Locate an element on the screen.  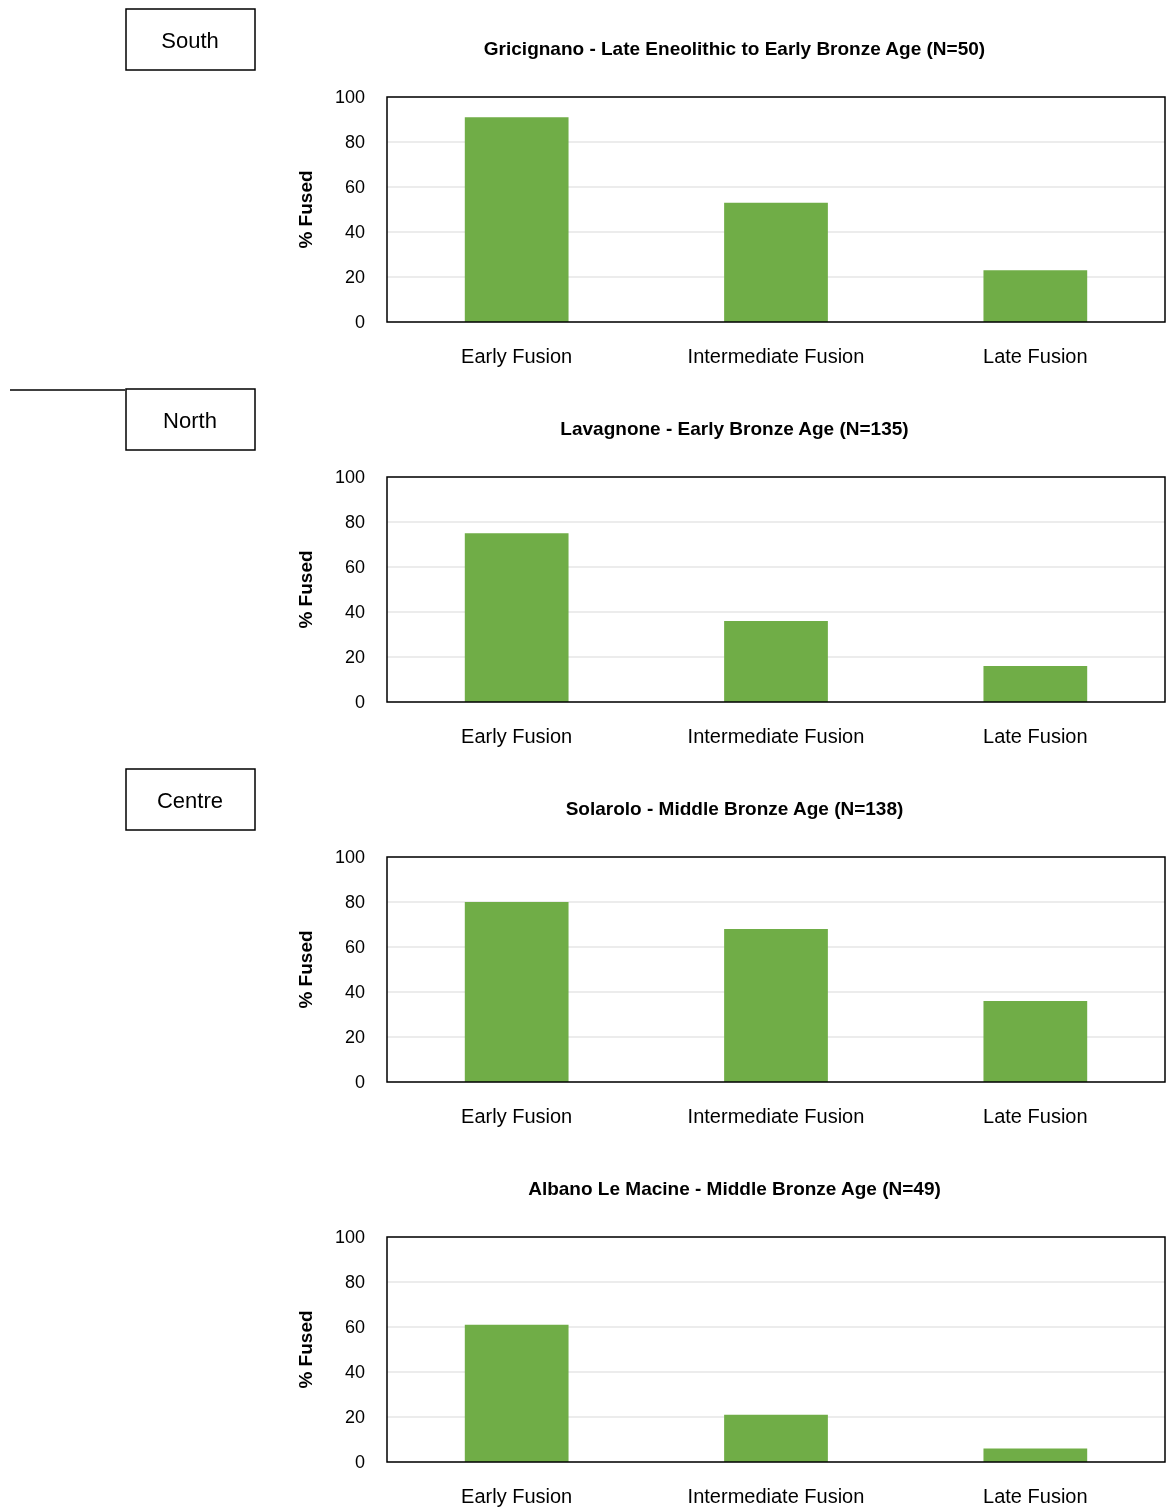
text: North is located at coordinates (190, 420).